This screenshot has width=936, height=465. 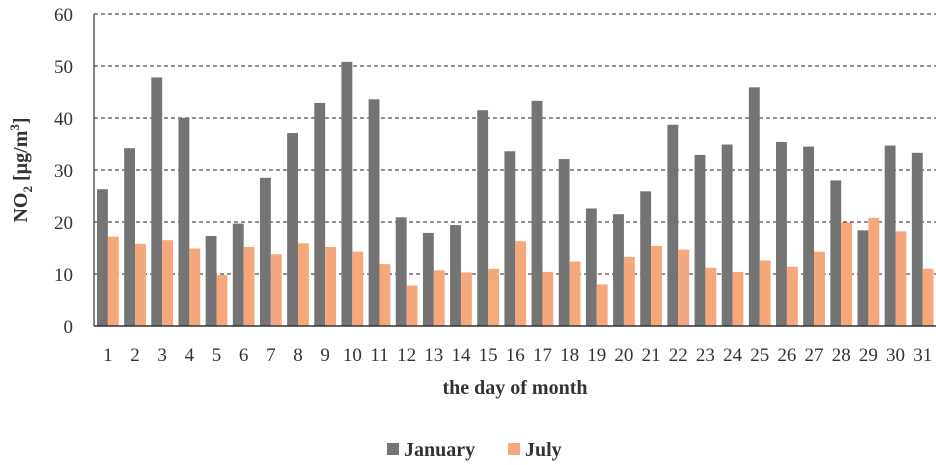 I want to click on x-tick-label: 5, so click(x=217, y=355).